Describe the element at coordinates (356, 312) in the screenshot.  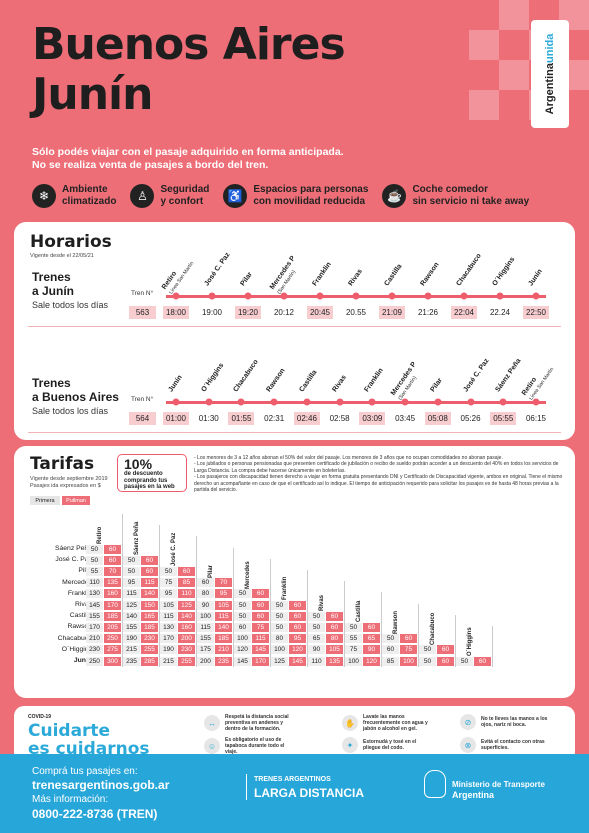
I see `station-time: 20.55` at that location.